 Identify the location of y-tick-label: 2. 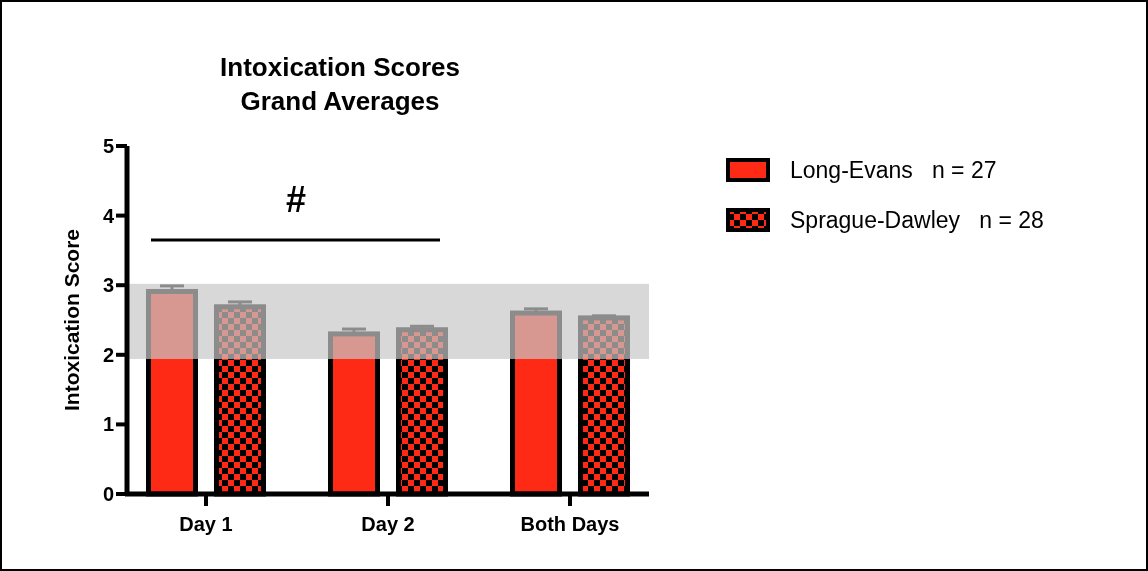
(108, 354).